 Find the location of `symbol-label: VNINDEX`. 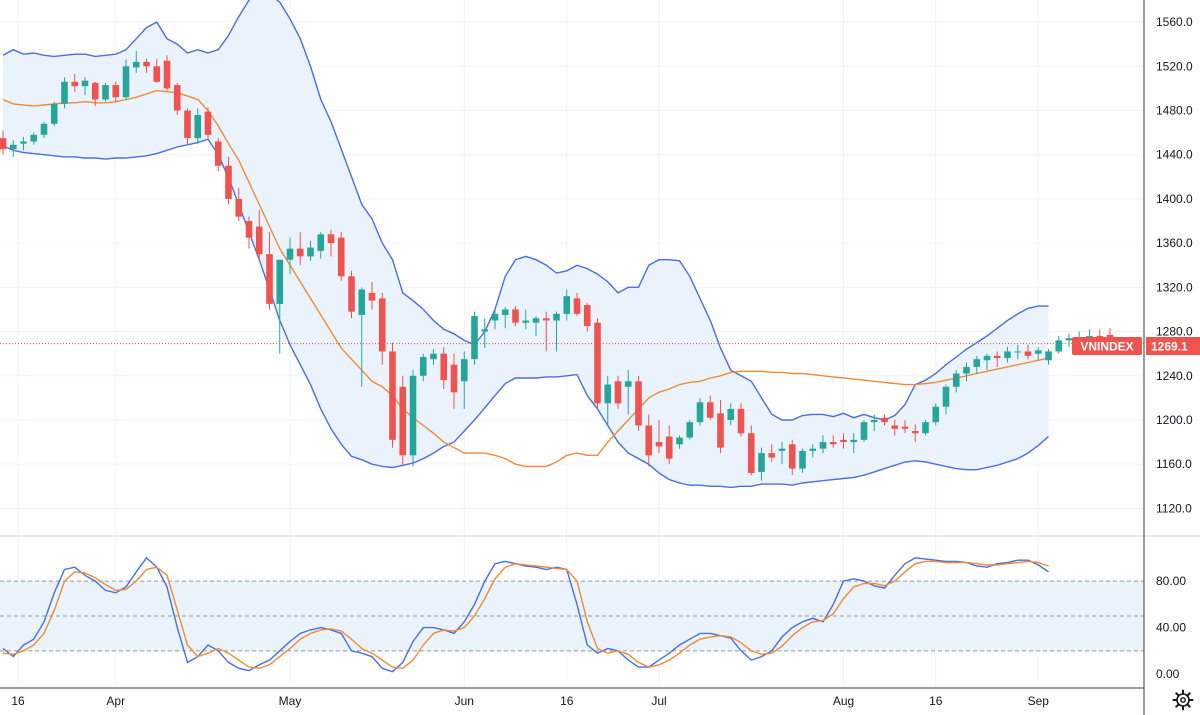

symbol-label: VNINDEX is located at coordinates (1106, 347).